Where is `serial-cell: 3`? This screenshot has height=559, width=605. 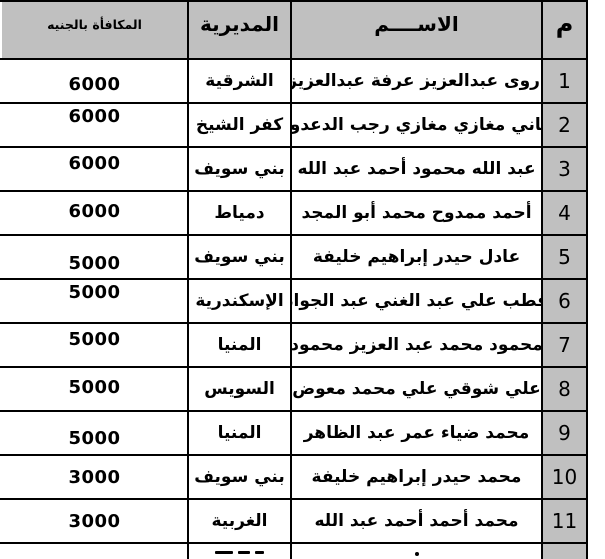 serial-cell: 3 is located at coordinates (564, 169).